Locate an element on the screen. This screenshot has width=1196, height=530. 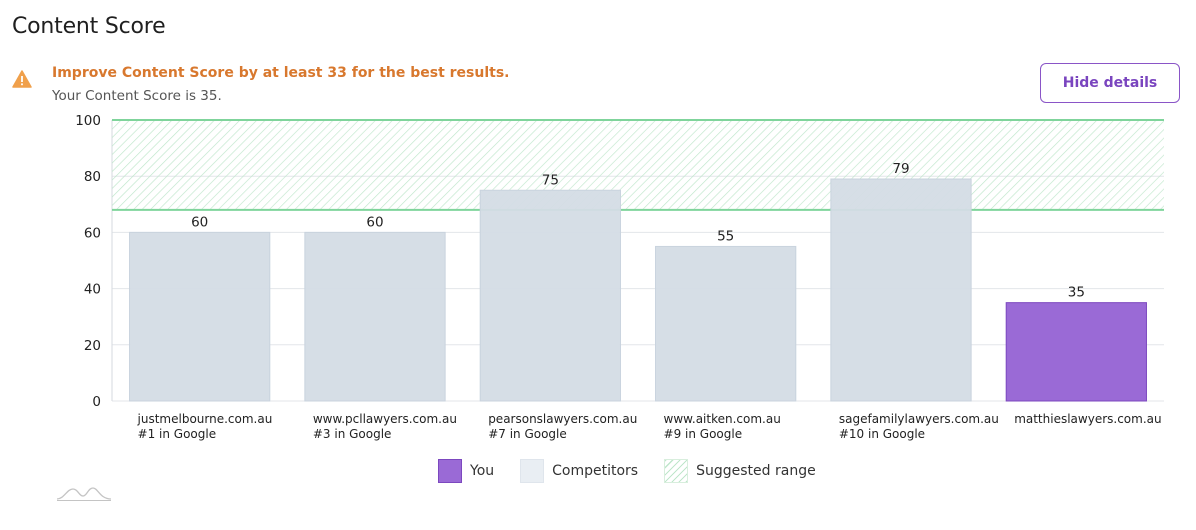
x-category-label: pearsonslawyers.com.au is located at coordinates (562, 419).